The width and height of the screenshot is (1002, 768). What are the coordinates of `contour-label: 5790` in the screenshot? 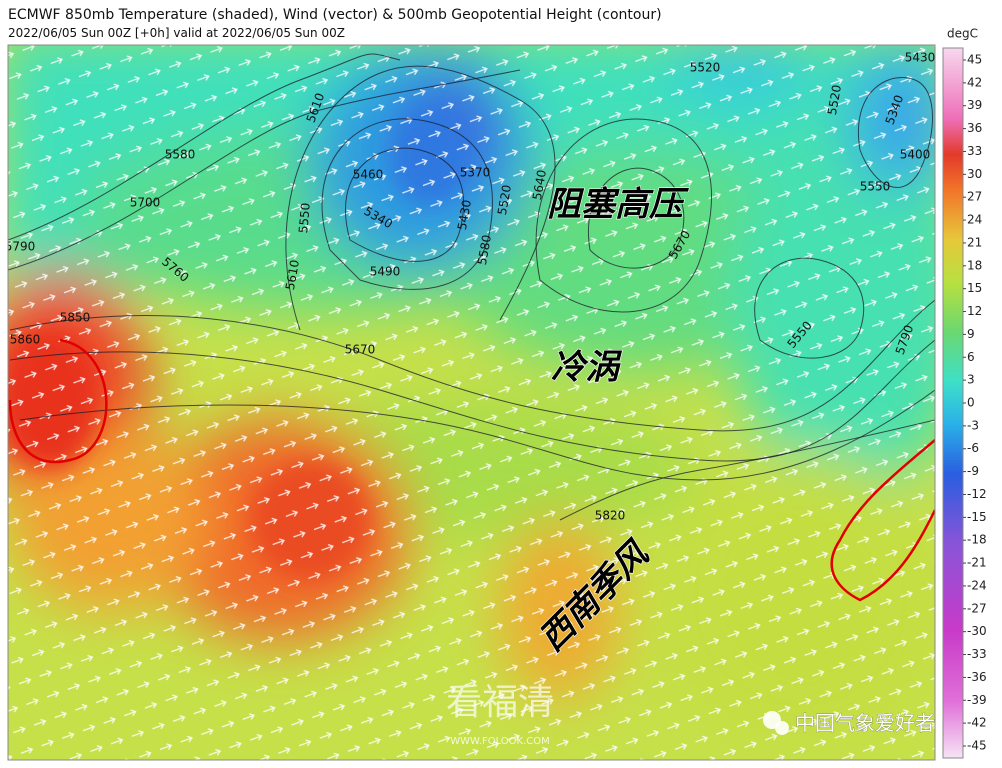 It's located at (20, 247).